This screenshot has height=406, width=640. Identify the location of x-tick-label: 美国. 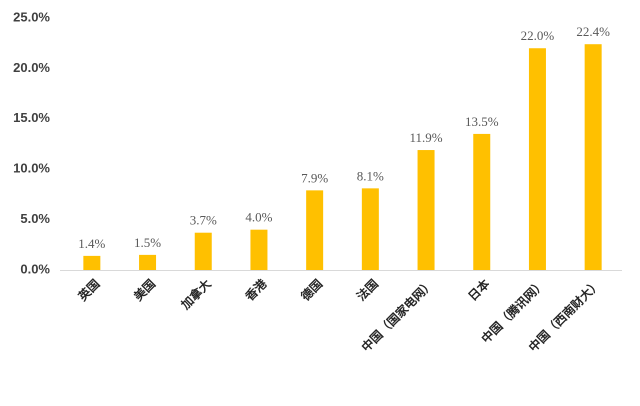
(145, 290).